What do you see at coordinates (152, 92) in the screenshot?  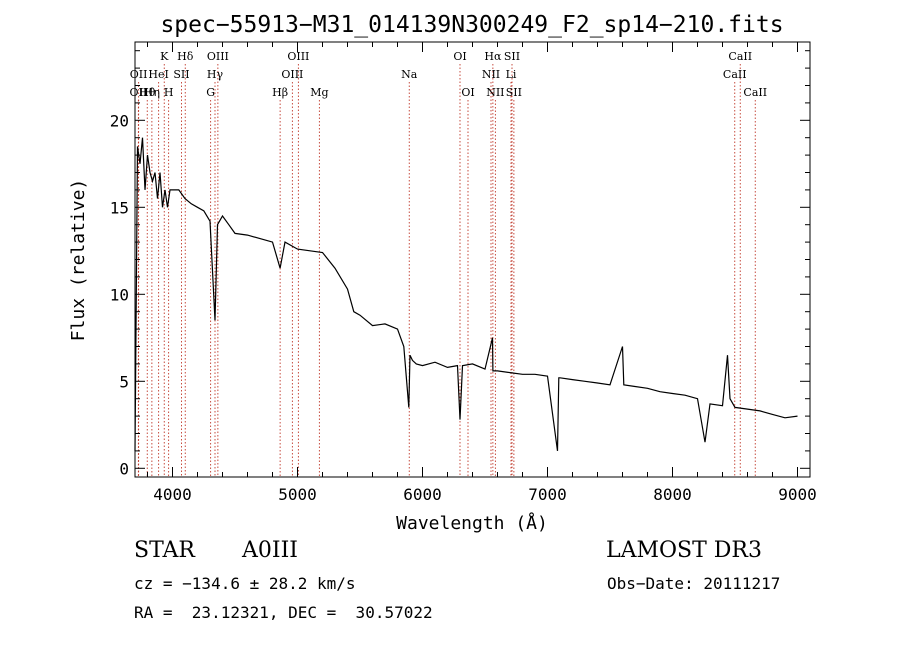 I see `line-label: Hη` at bounding box center [152, 92].